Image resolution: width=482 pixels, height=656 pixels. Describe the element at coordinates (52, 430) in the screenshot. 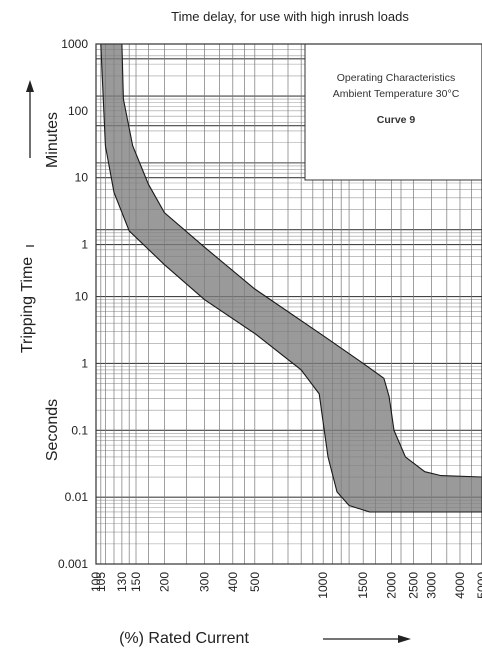

I see `y-section-seconds-label: Seconds` at that location.